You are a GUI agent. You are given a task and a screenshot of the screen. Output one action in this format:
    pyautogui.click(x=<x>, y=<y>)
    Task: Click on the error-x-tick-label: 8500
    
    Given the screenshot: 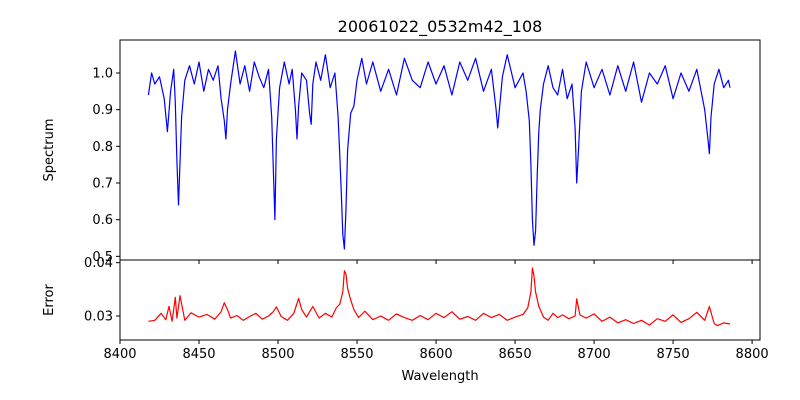 What is the action you would take?
    pyautogui.click(x=277, y=354)
    